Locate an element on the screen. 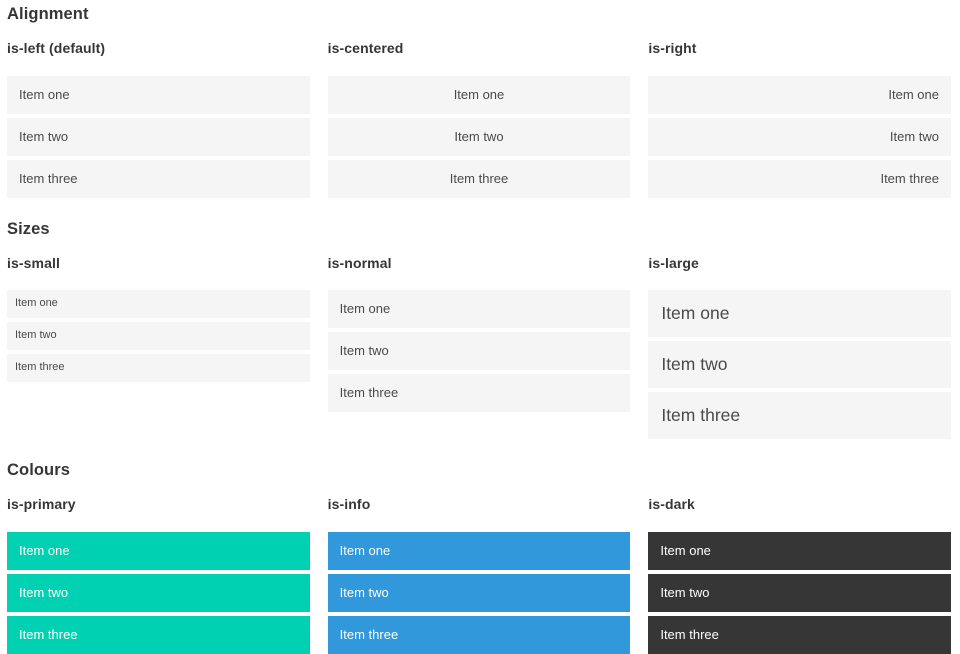 The width and height of the screenshot is (960, 654). group-label: is-info is located at coordinates (349, 504).